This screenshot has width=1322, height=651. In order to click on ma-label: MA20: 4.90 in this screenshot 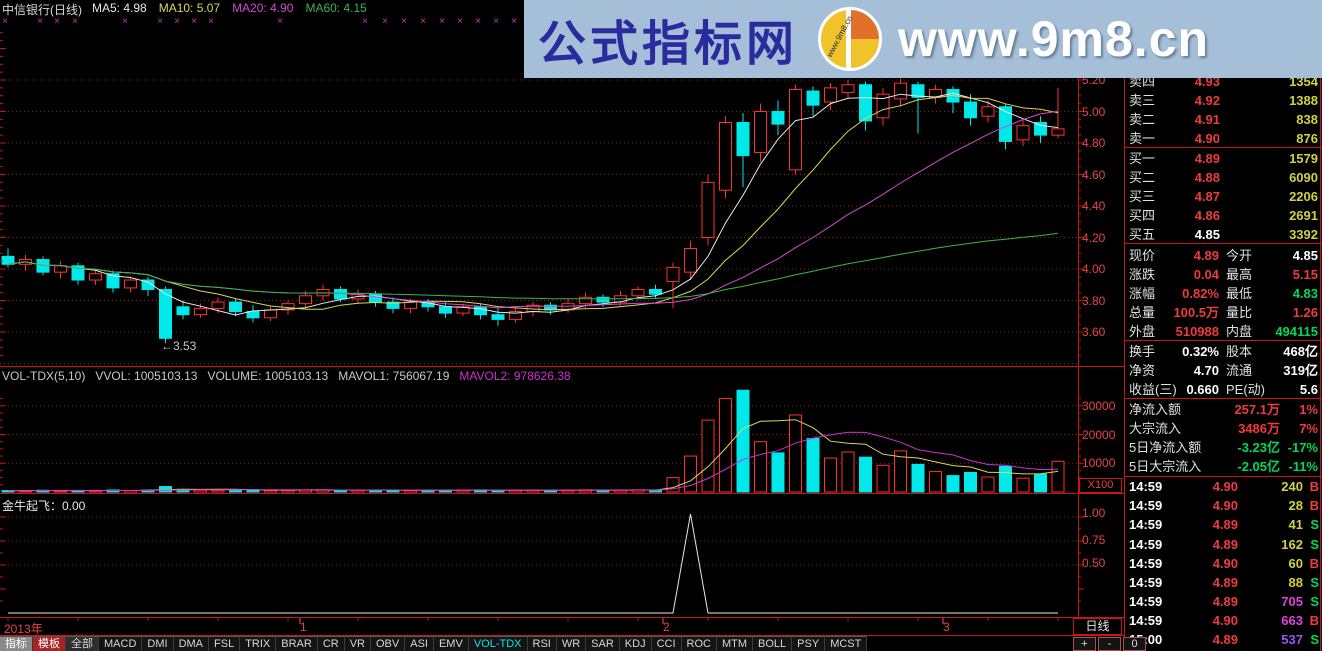, I will do `click(263, 8)`.